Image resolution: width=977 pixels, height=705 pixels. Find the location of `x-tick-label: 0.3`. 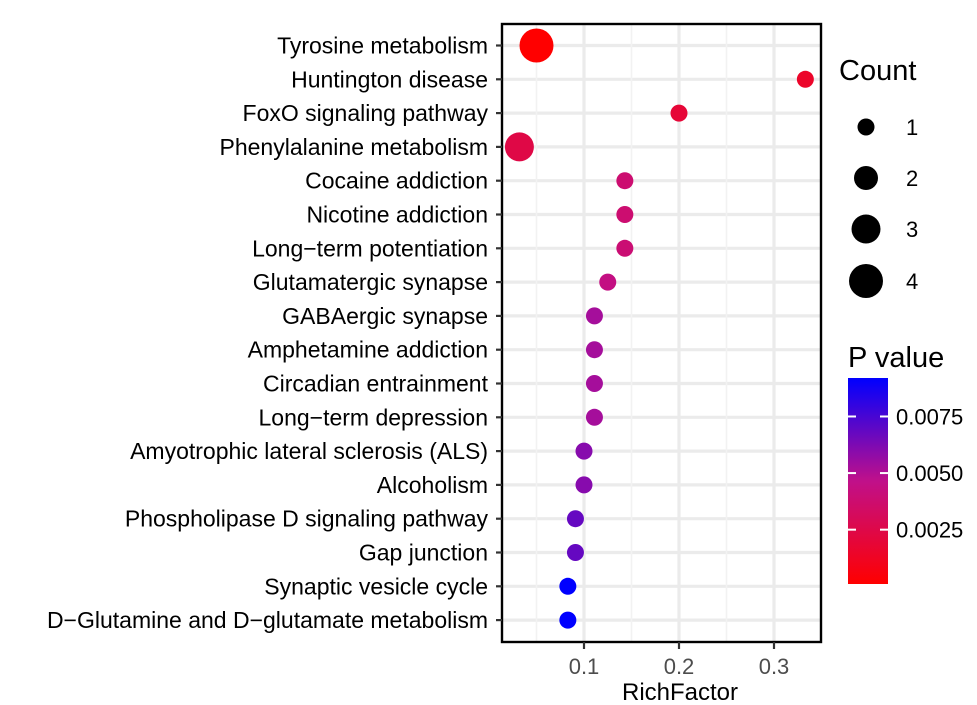

x-tick-label: 0.3 is located at coordinates (774, 666).